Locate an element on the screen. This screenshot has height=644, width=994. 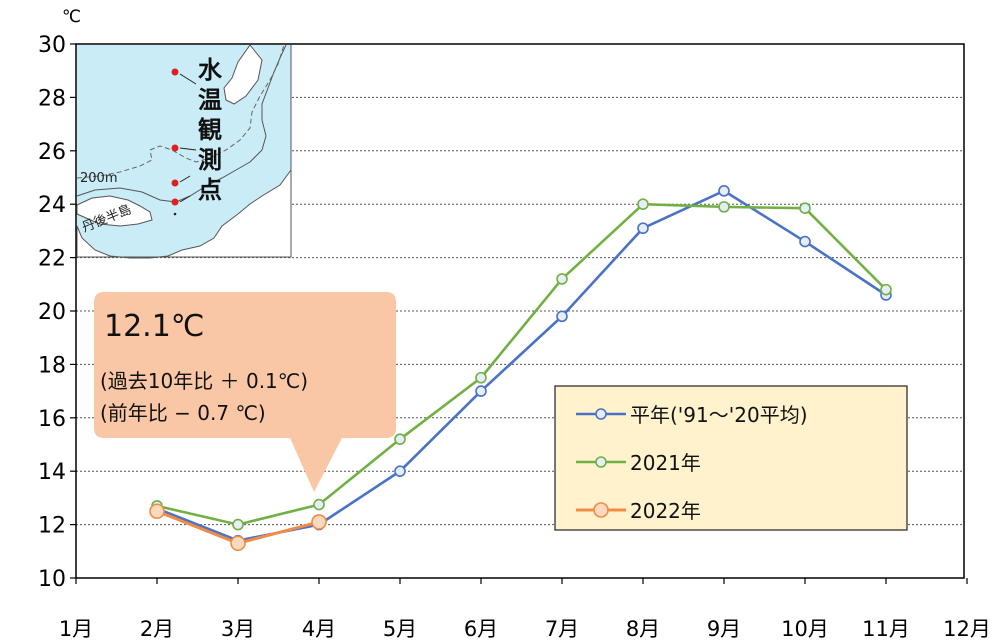
legend-label: 2021年 is located at coordinates (665, 463).